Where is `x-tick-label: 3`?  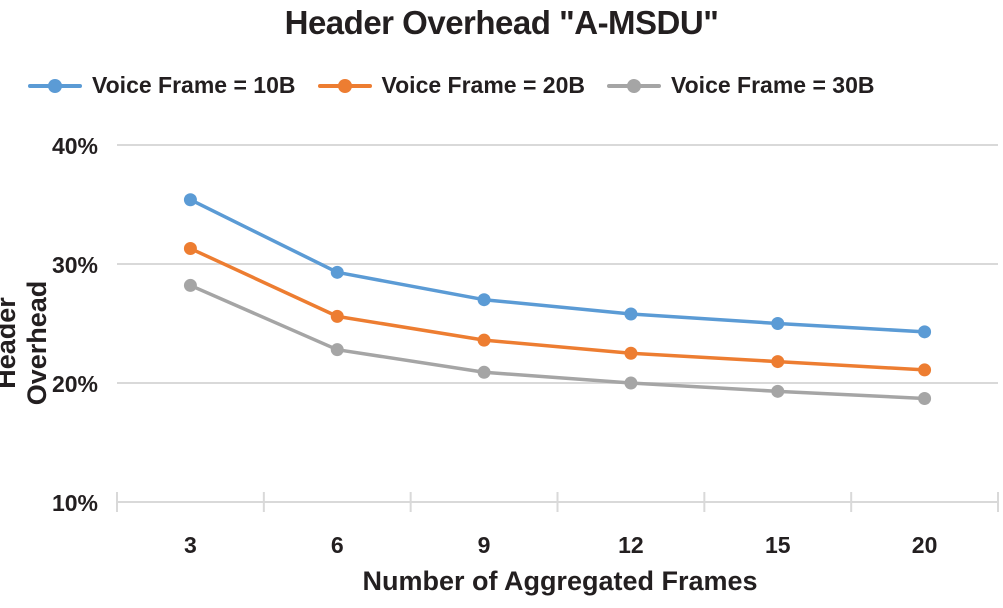
x-tick-label: 3 is located at coordinates (190, 545).